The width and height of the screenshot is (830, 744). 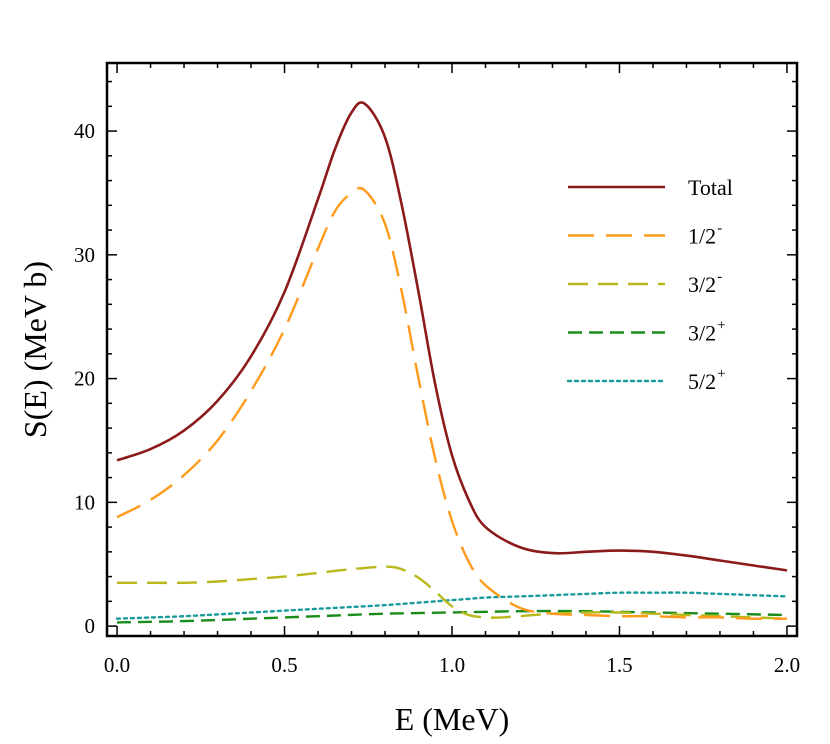 I want to click on y-axis-label: S(E) (MeV b), so click(x=35, y=349).